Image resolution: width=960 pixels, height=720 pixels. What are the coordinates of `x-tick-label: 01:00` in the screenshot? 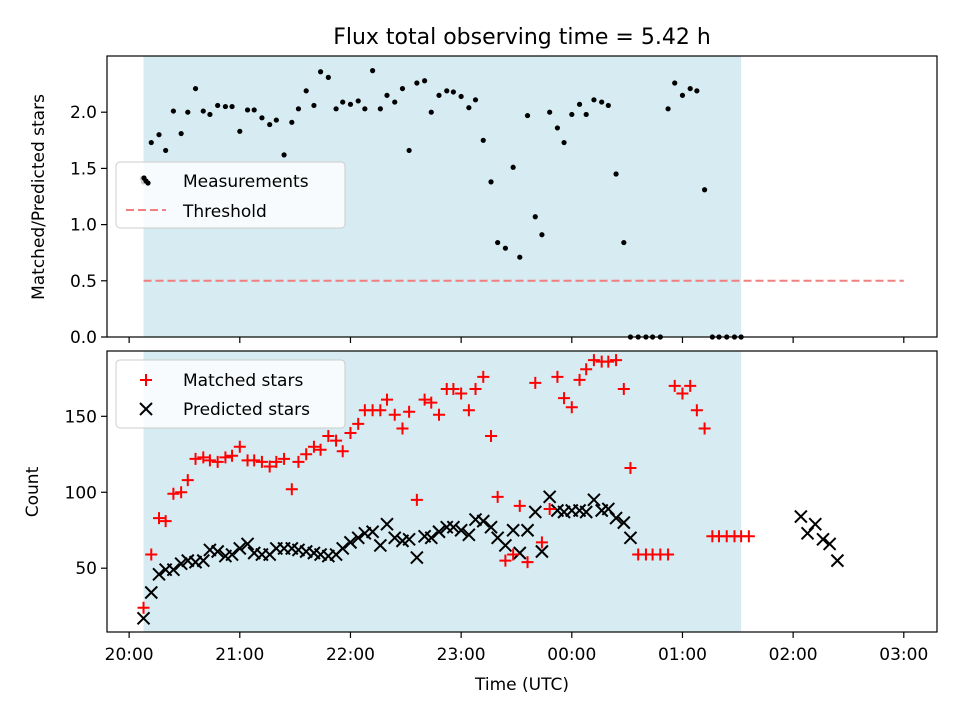 It's located at (682, 655).